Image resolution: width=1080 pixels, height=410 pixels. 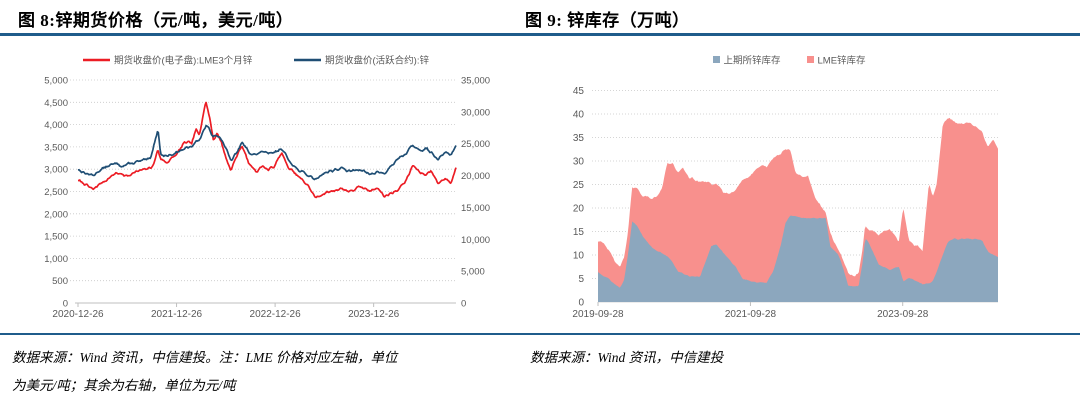 What do you see at coordinates (56, 147) in the screenshot?
I see `left-y-axis-label: 3,500` at bounding box center [56, 147].